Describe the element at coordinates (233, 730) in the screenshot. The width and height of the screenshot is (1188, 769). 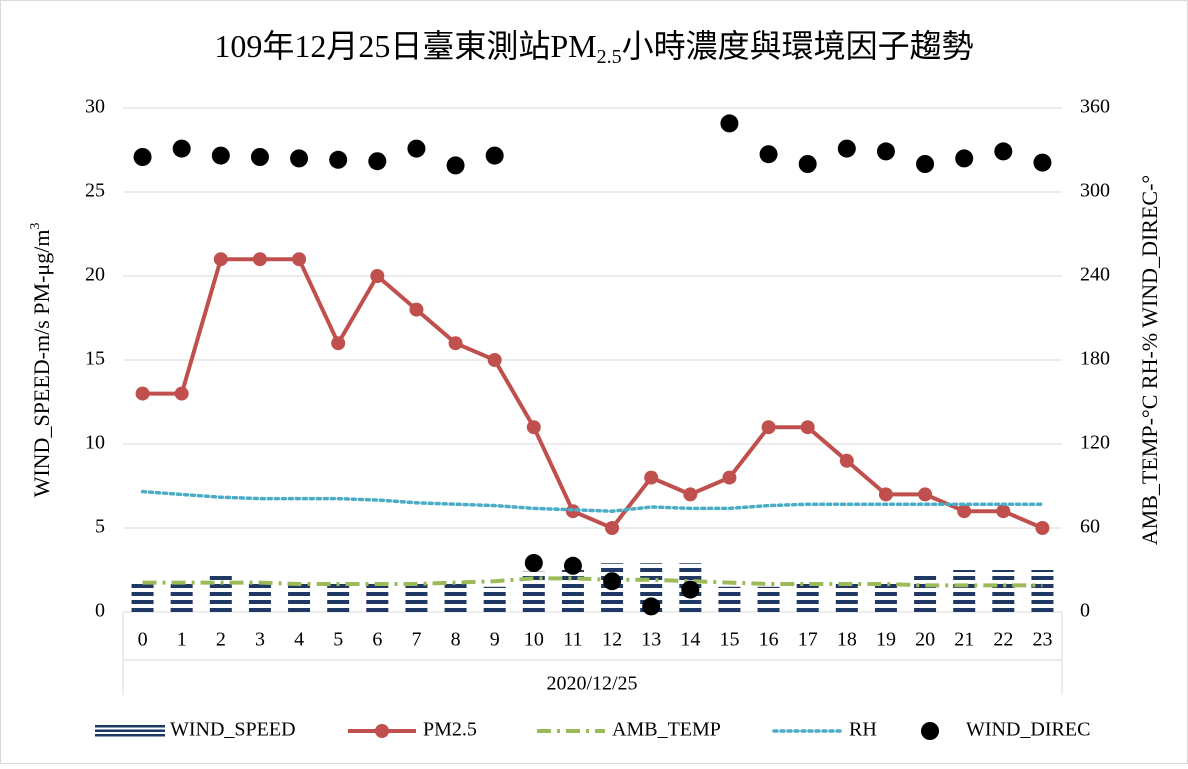
I see `legend-label: WIND_SPEED` at that location.